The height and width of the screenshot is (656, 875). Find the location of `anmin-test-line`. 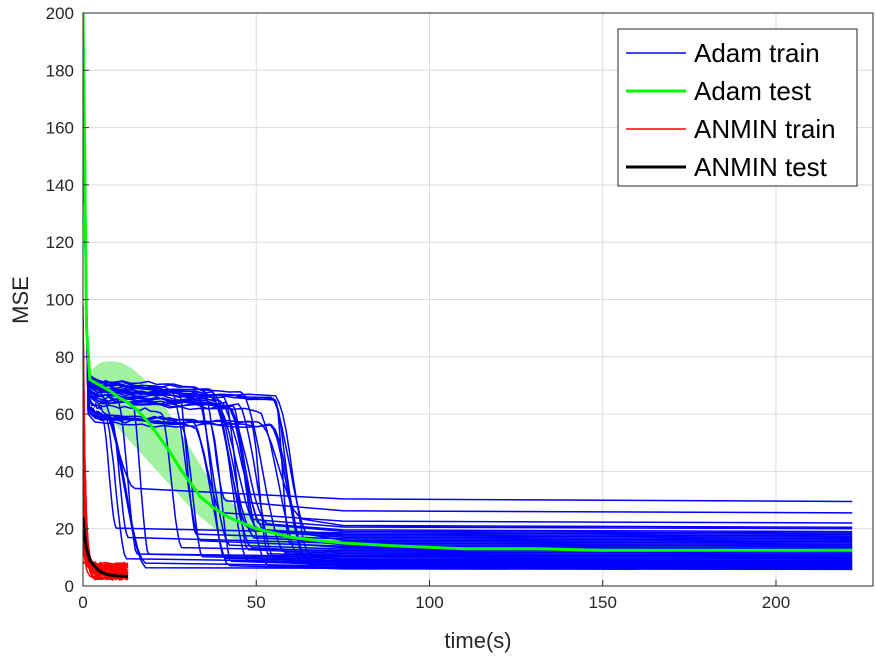

anmin-test-line is located at coordinates (106, 547).